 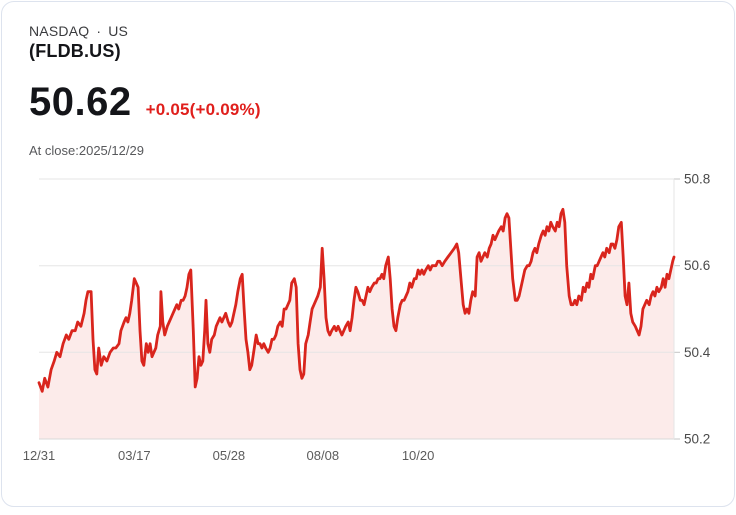 I want to click on x-axis-label: 08/08, so click(x=323, y=455).